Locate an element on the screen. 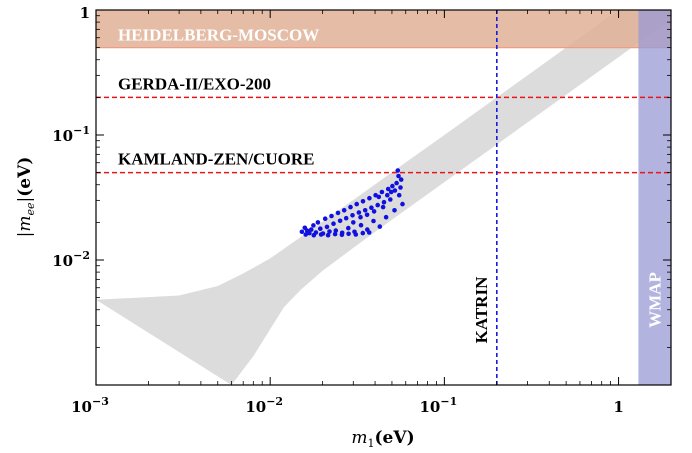 The width and height of the screenshot is (692, 453). limit-line-label-0: GERDA-II/EXO-200 is located at coordinates (194, 83).